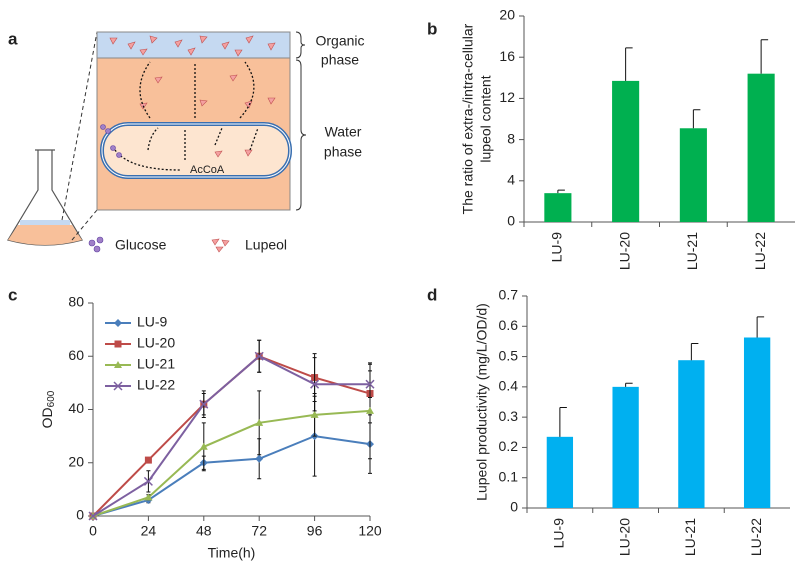 The image size is (797, 572). I want to click on y-tick-label: 0.4, so click(509, 386).